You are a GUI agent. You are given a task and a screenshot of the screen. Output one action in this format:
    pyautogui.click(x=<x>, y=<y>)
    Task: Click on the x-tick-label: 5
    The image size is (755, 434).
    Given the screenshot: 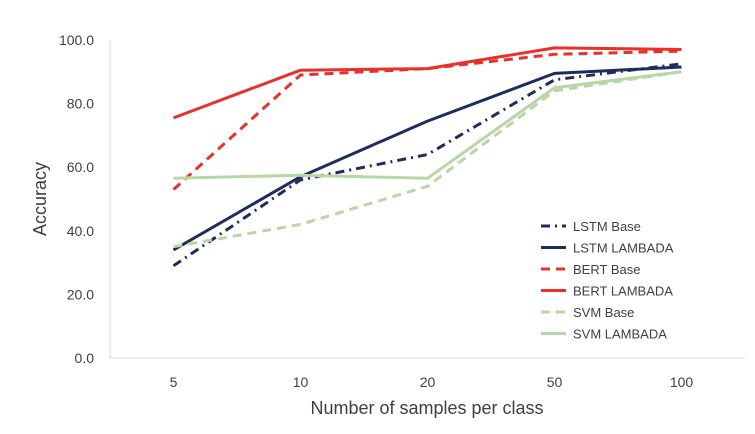 What is the action you would take?
    pyautogui.click(x=174, y=382)
    